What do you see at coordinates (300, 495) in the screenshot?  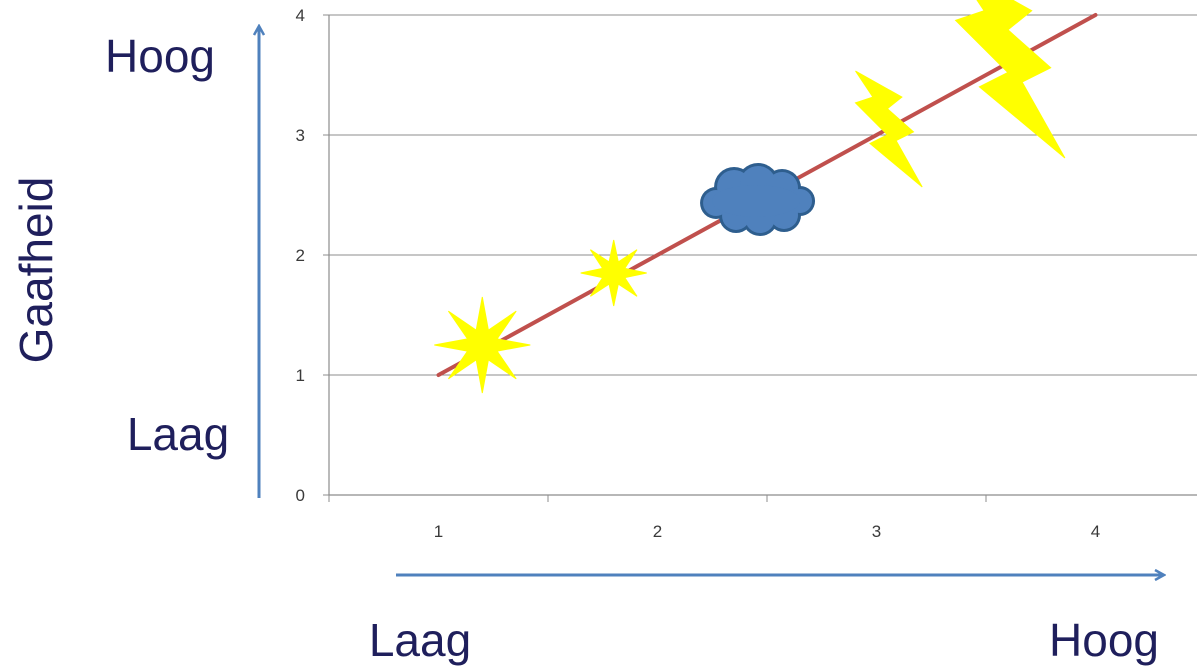 I see `y-tick-label: 0` at bounding box center [300, 495].